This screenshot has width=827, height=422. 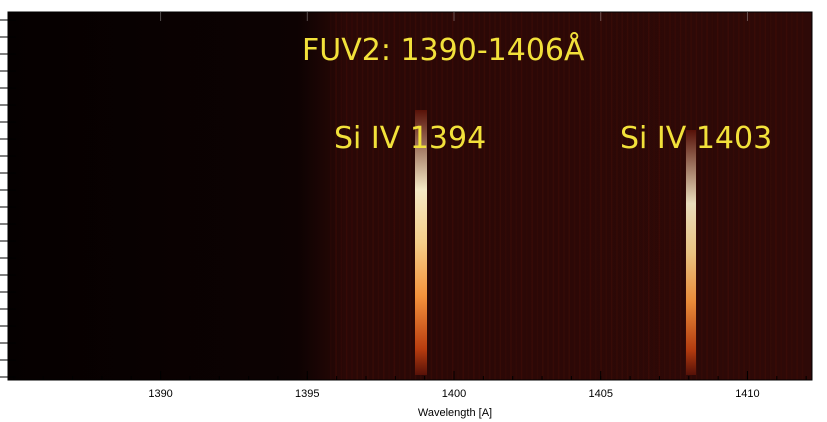 What do you see at coordinates (307, 394) in the screenshot?
I see `x-tick-label: 1395` at bounding box center [307, 394].